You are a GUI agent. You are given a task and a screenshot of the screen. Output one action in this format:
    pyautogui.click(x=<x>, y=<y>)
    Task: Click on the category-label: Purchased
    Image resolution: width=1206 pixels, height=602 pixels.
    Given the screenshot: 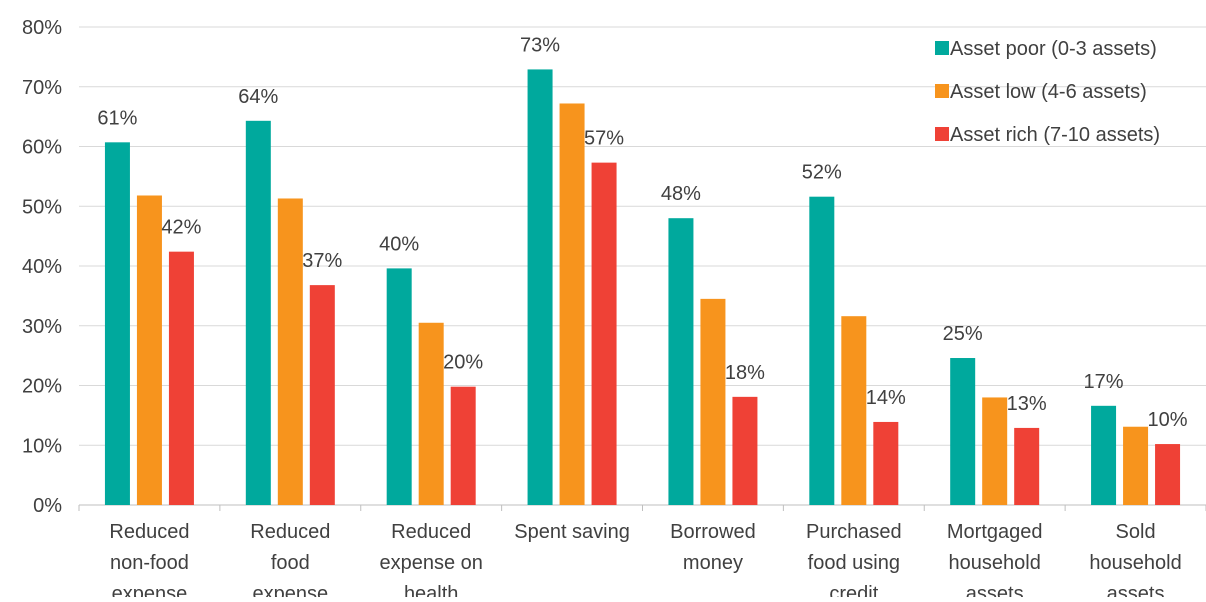 What is the action you would take?
    pyautogui.click(x=854, y=532)
    